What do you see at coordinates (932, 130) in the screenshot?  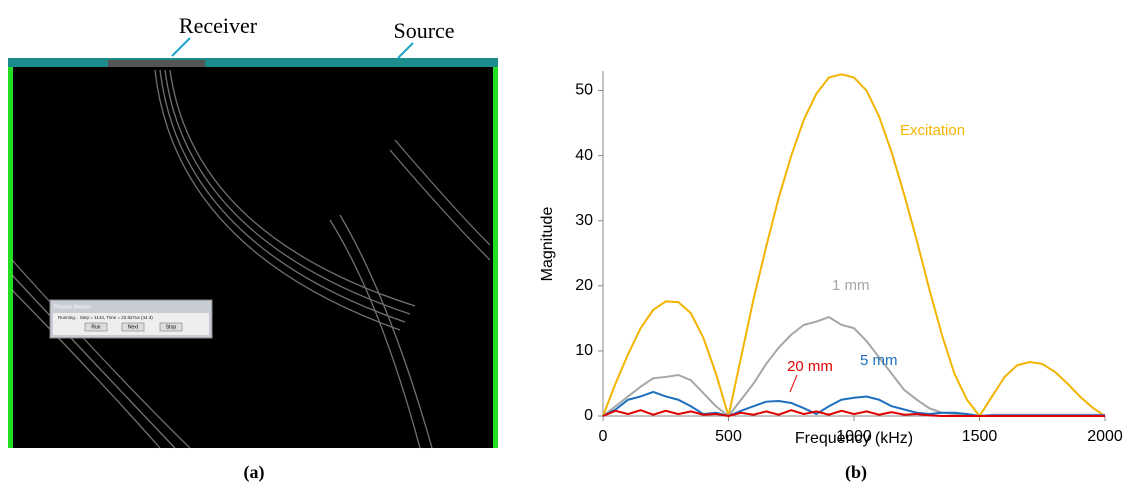 I see `series-label: Excitation` at bounding box center [932, 130].